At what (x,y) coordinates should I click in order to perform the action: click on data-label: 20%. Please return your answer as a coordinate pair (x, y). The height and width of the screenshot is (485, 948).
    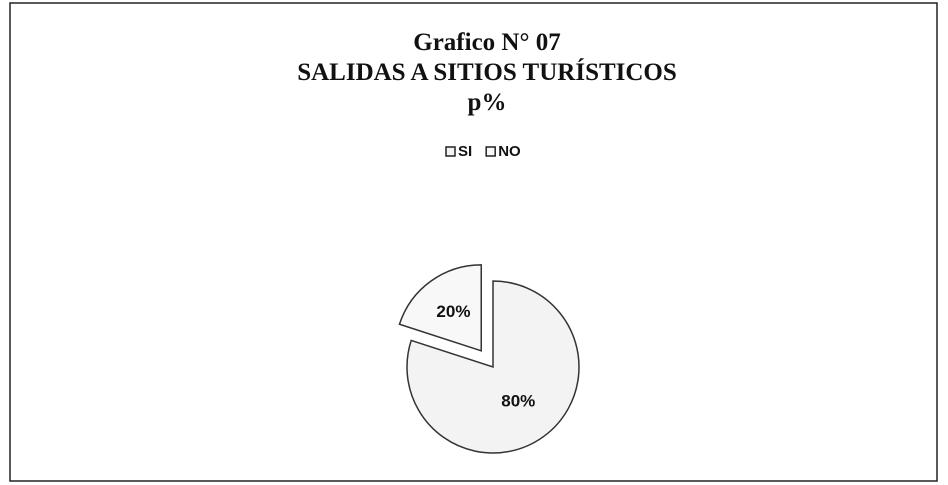
    Looking at the image, I should click on (453, 311).